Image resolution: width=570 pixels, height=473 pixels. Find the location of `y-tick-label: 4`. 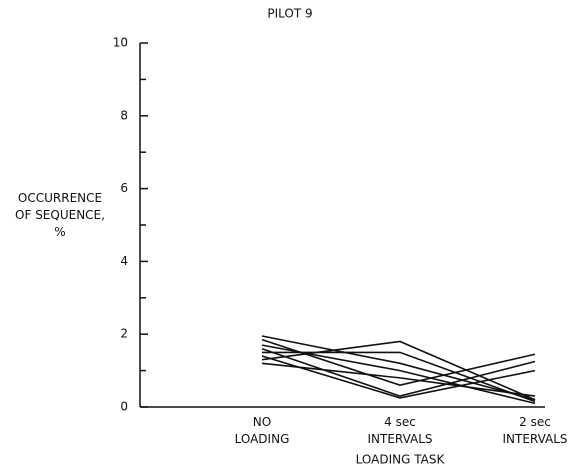

y-tick-label: 4 is located at coordinates (124, 261).